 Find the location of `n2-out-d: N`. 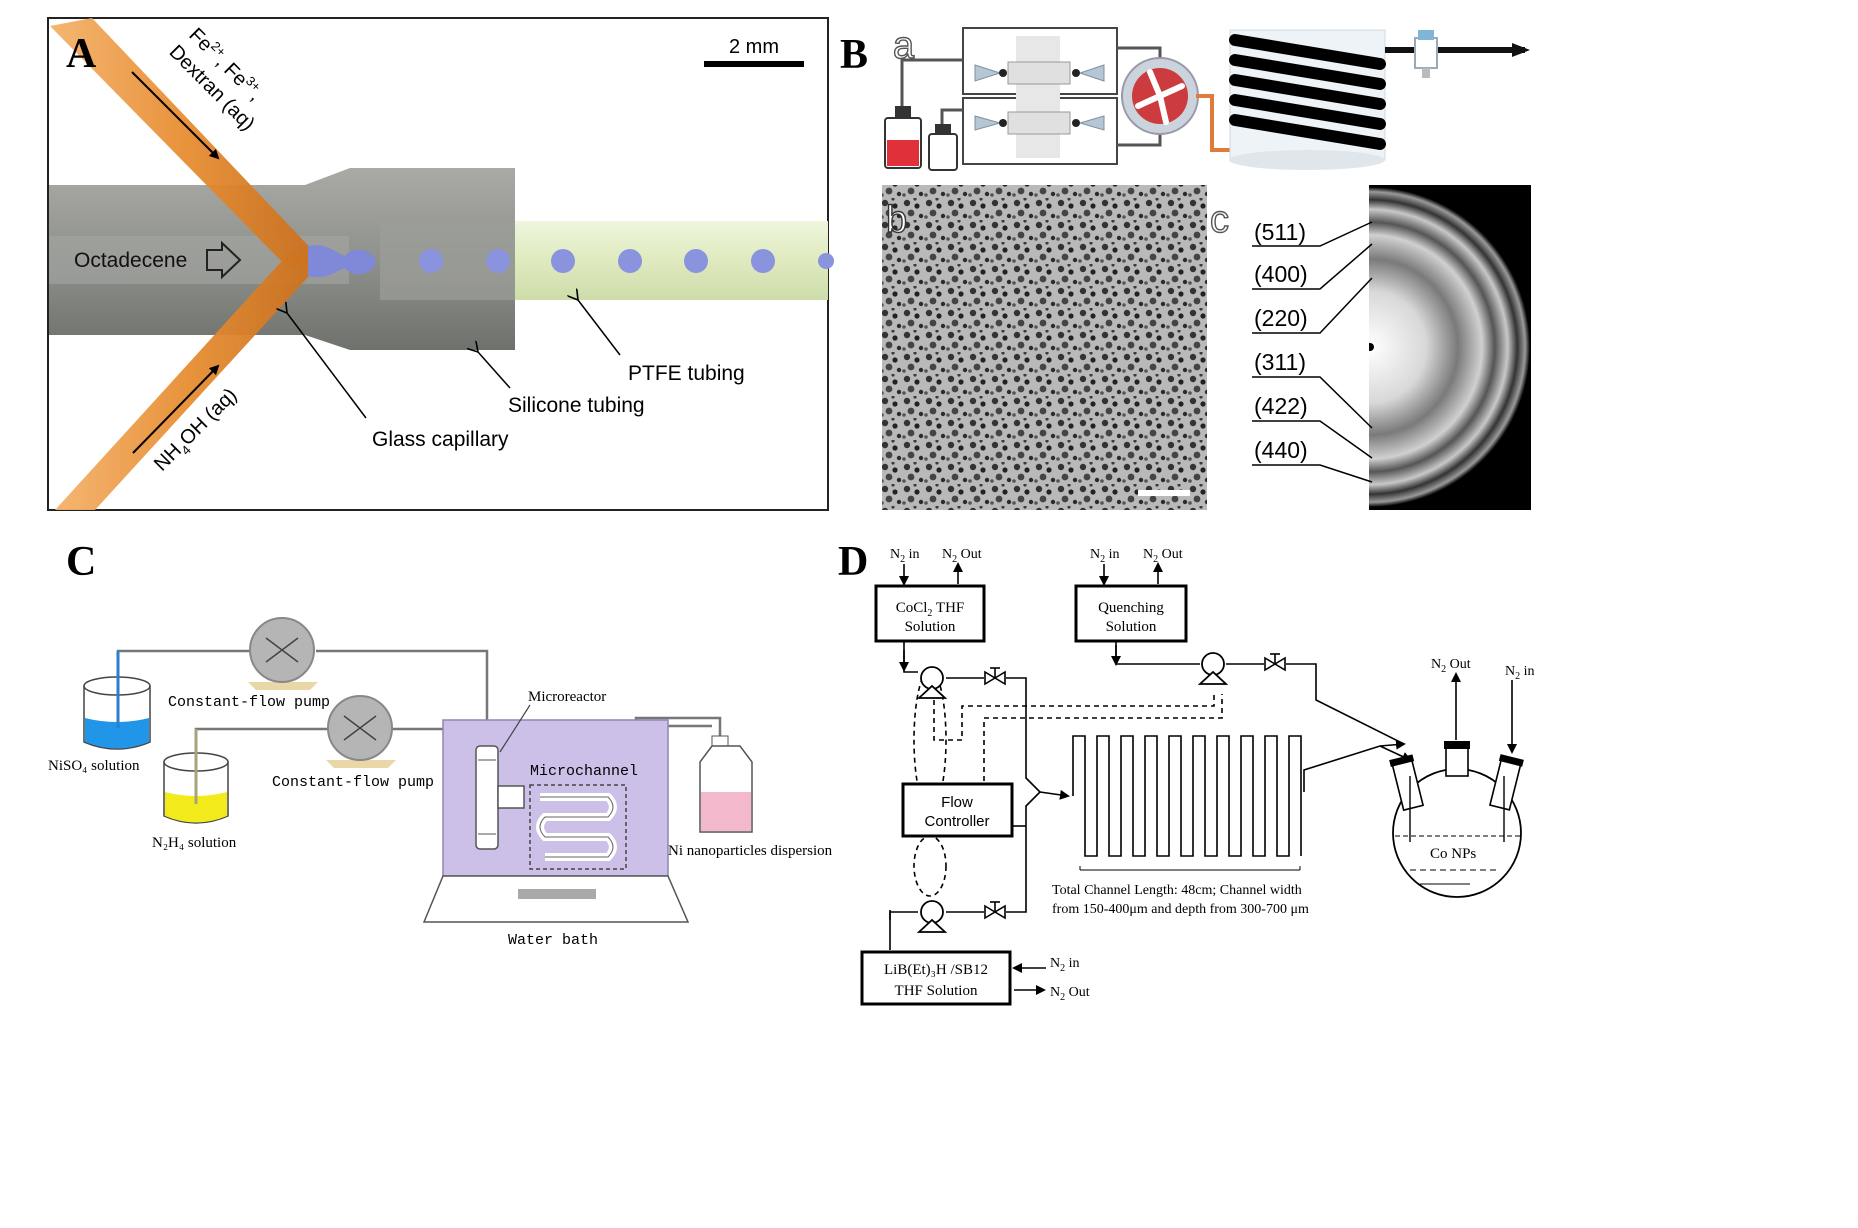

n2-out-d: N is located at coordinates (1055, 992).